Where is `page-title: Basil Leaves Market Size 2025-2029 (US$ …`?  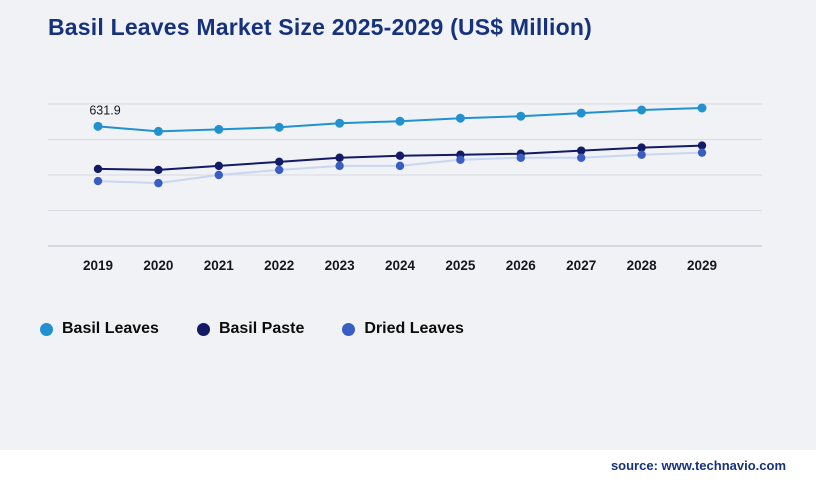 page-title: Basil Leaves Market Size 2025-2029 (US$ … is located at coordinates (320, 27).